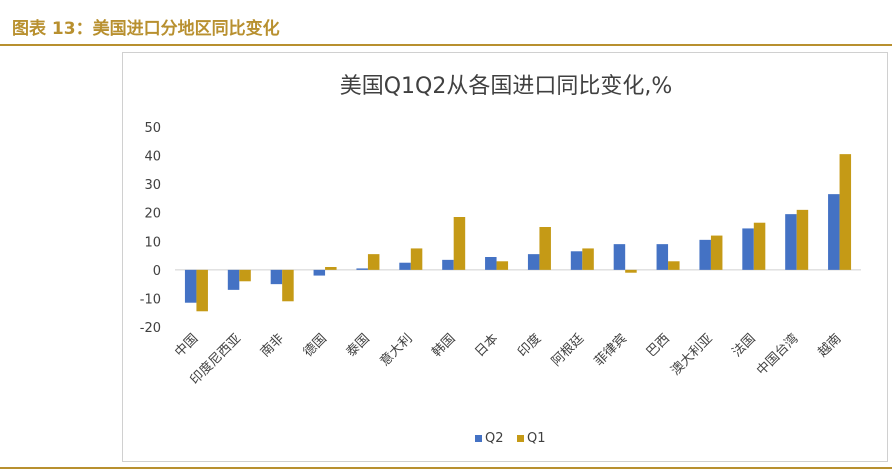 The height and width of the screenshot is (472, 892). What do you see at coordinates (396, 350) in the screenshot?
I see `category-label: 意大利` at bounding box center [396, 350].